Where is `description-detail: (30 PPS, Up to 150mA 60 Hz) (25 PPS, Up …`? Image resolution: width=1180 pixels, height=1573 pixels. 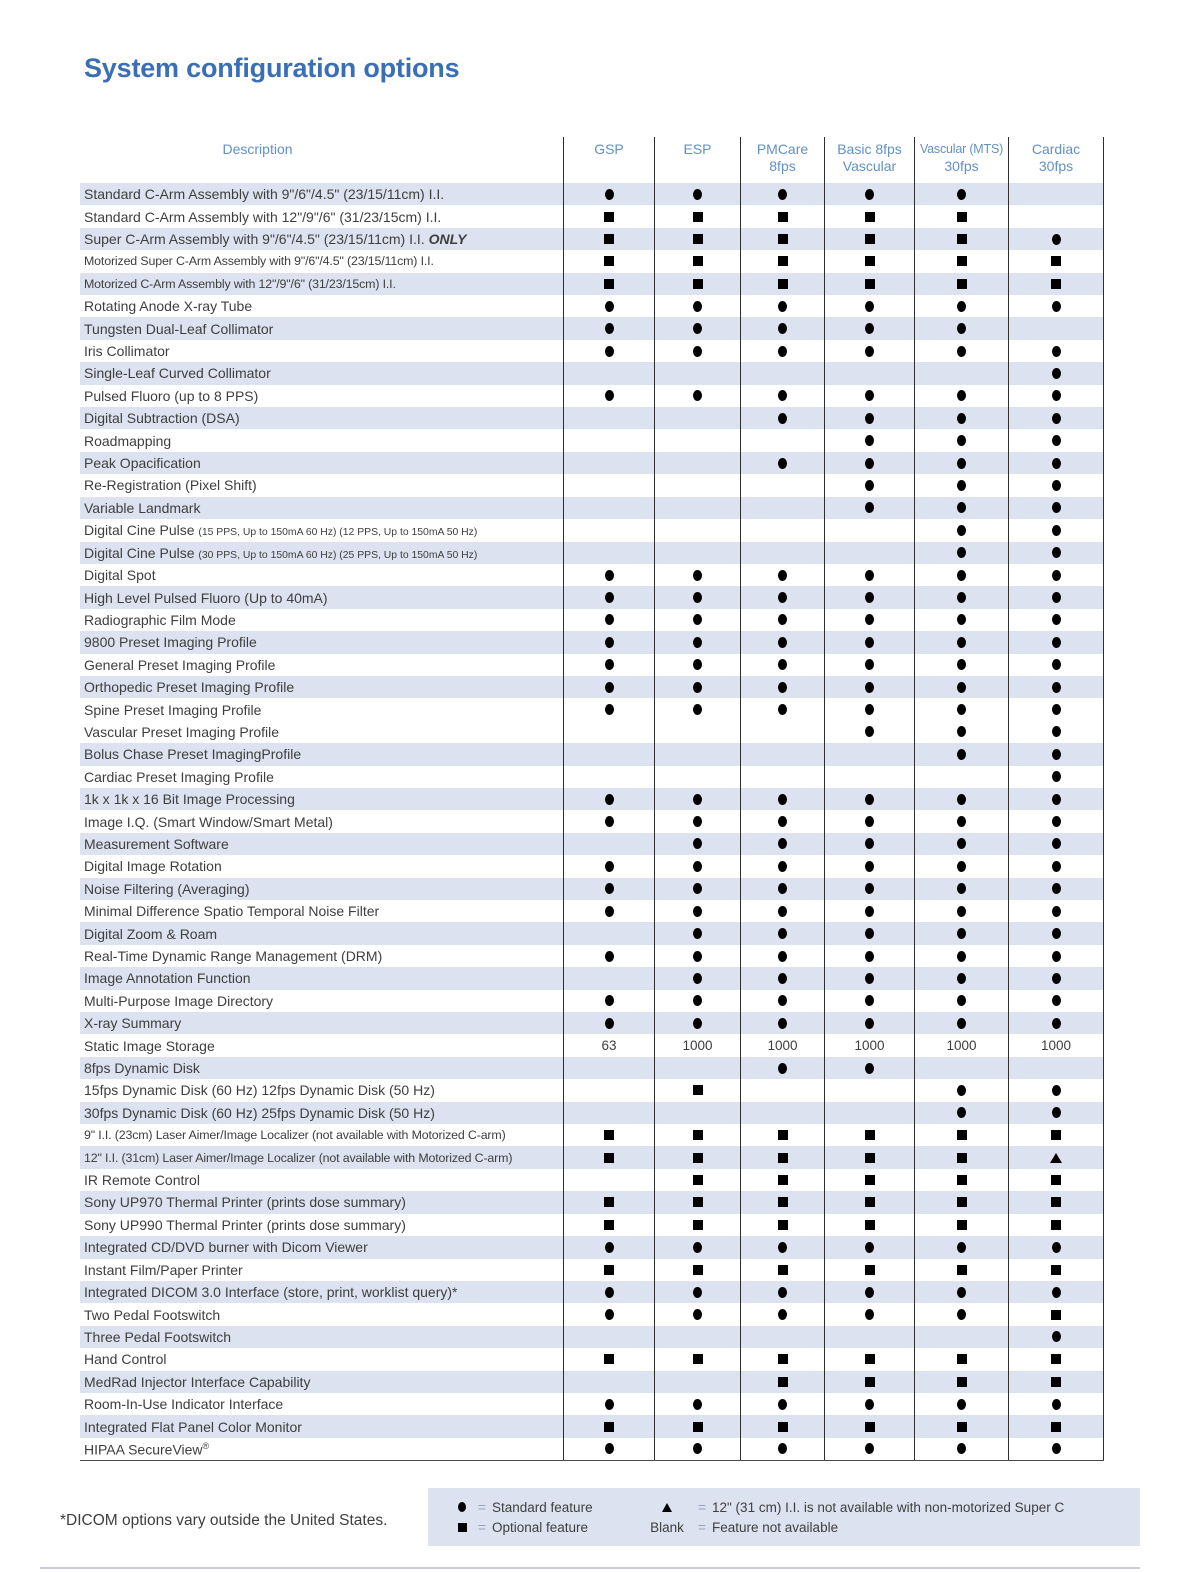 description-detail: (30 PPS, Up to 150mA 60 Hz) (25 PPS, Up … is located at coordinates (338, 555).